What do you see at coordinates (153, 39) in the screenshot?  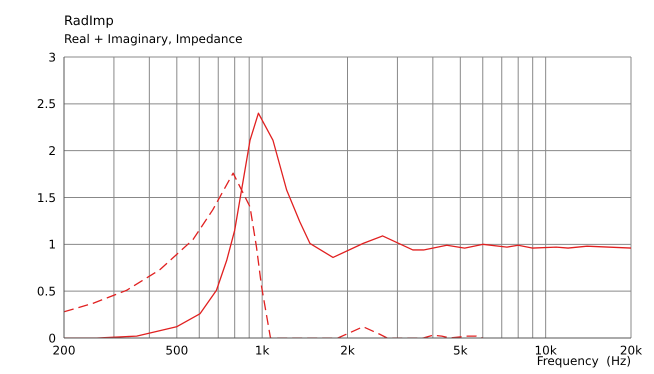 I see `chart-subtitle: Real + Imaginary, Impedance` at bounding box center [153, 39].